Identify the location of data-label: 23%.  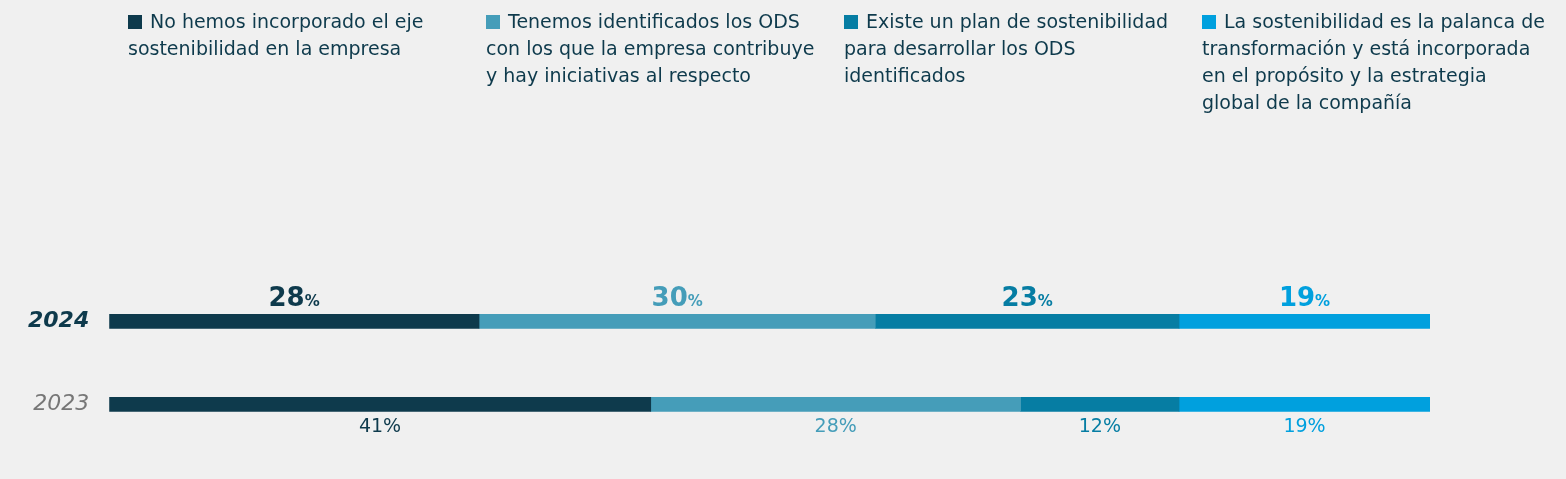
(1027, 297).